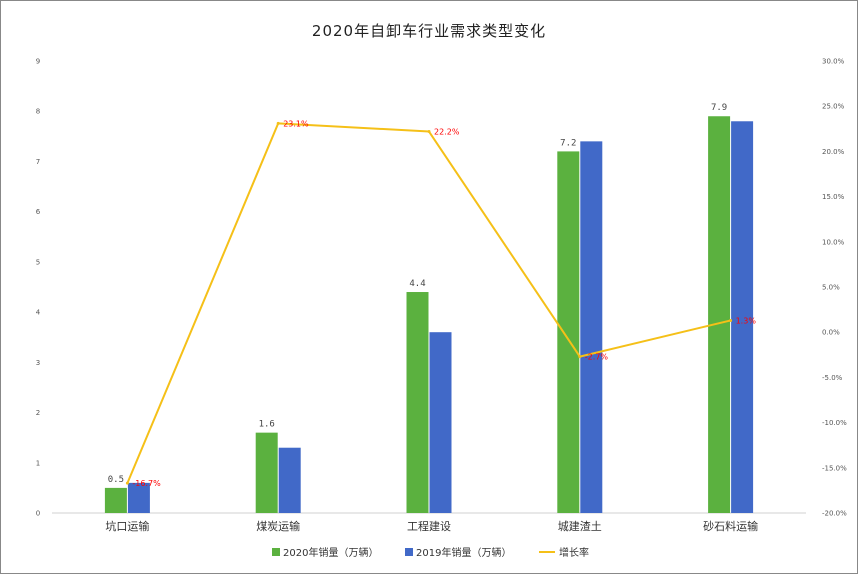 This screenshot has height=574, width=858. Describe the element at coordinates (38, 413) in the screenshot. I see `y-left-tick-label: 2` at that location.